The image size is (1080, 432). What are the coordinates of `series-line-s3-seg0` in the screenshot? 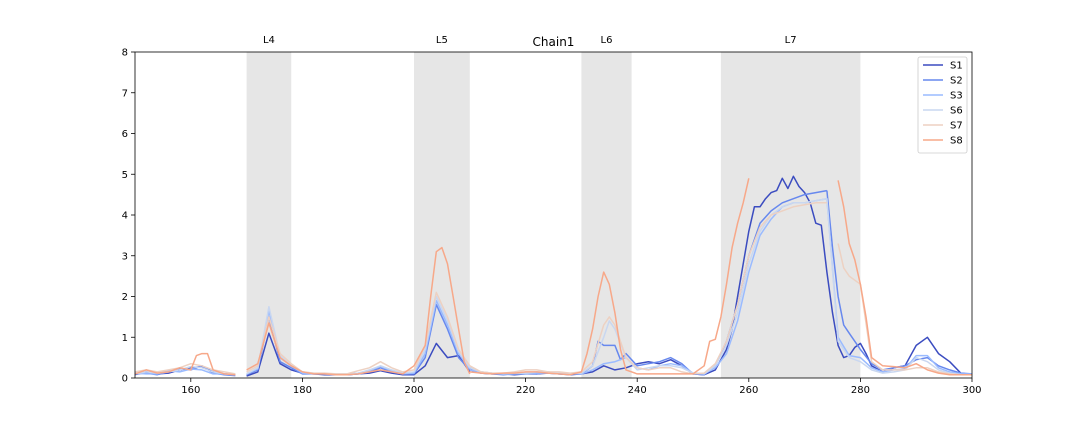 It's located at (185, 372).